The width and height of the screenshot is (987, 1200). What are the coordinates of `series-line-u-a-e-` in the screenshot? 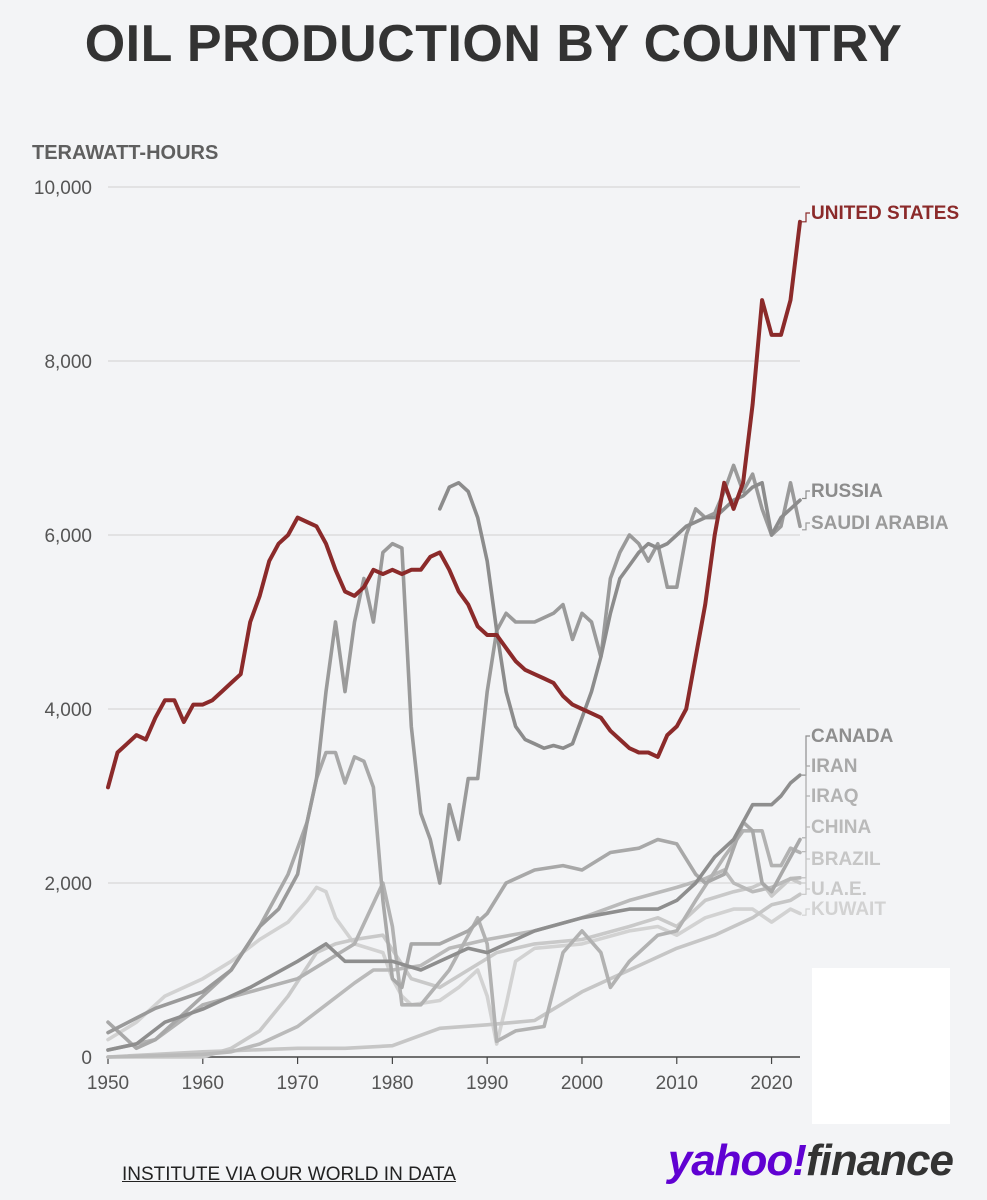 It's located at (454, 967).